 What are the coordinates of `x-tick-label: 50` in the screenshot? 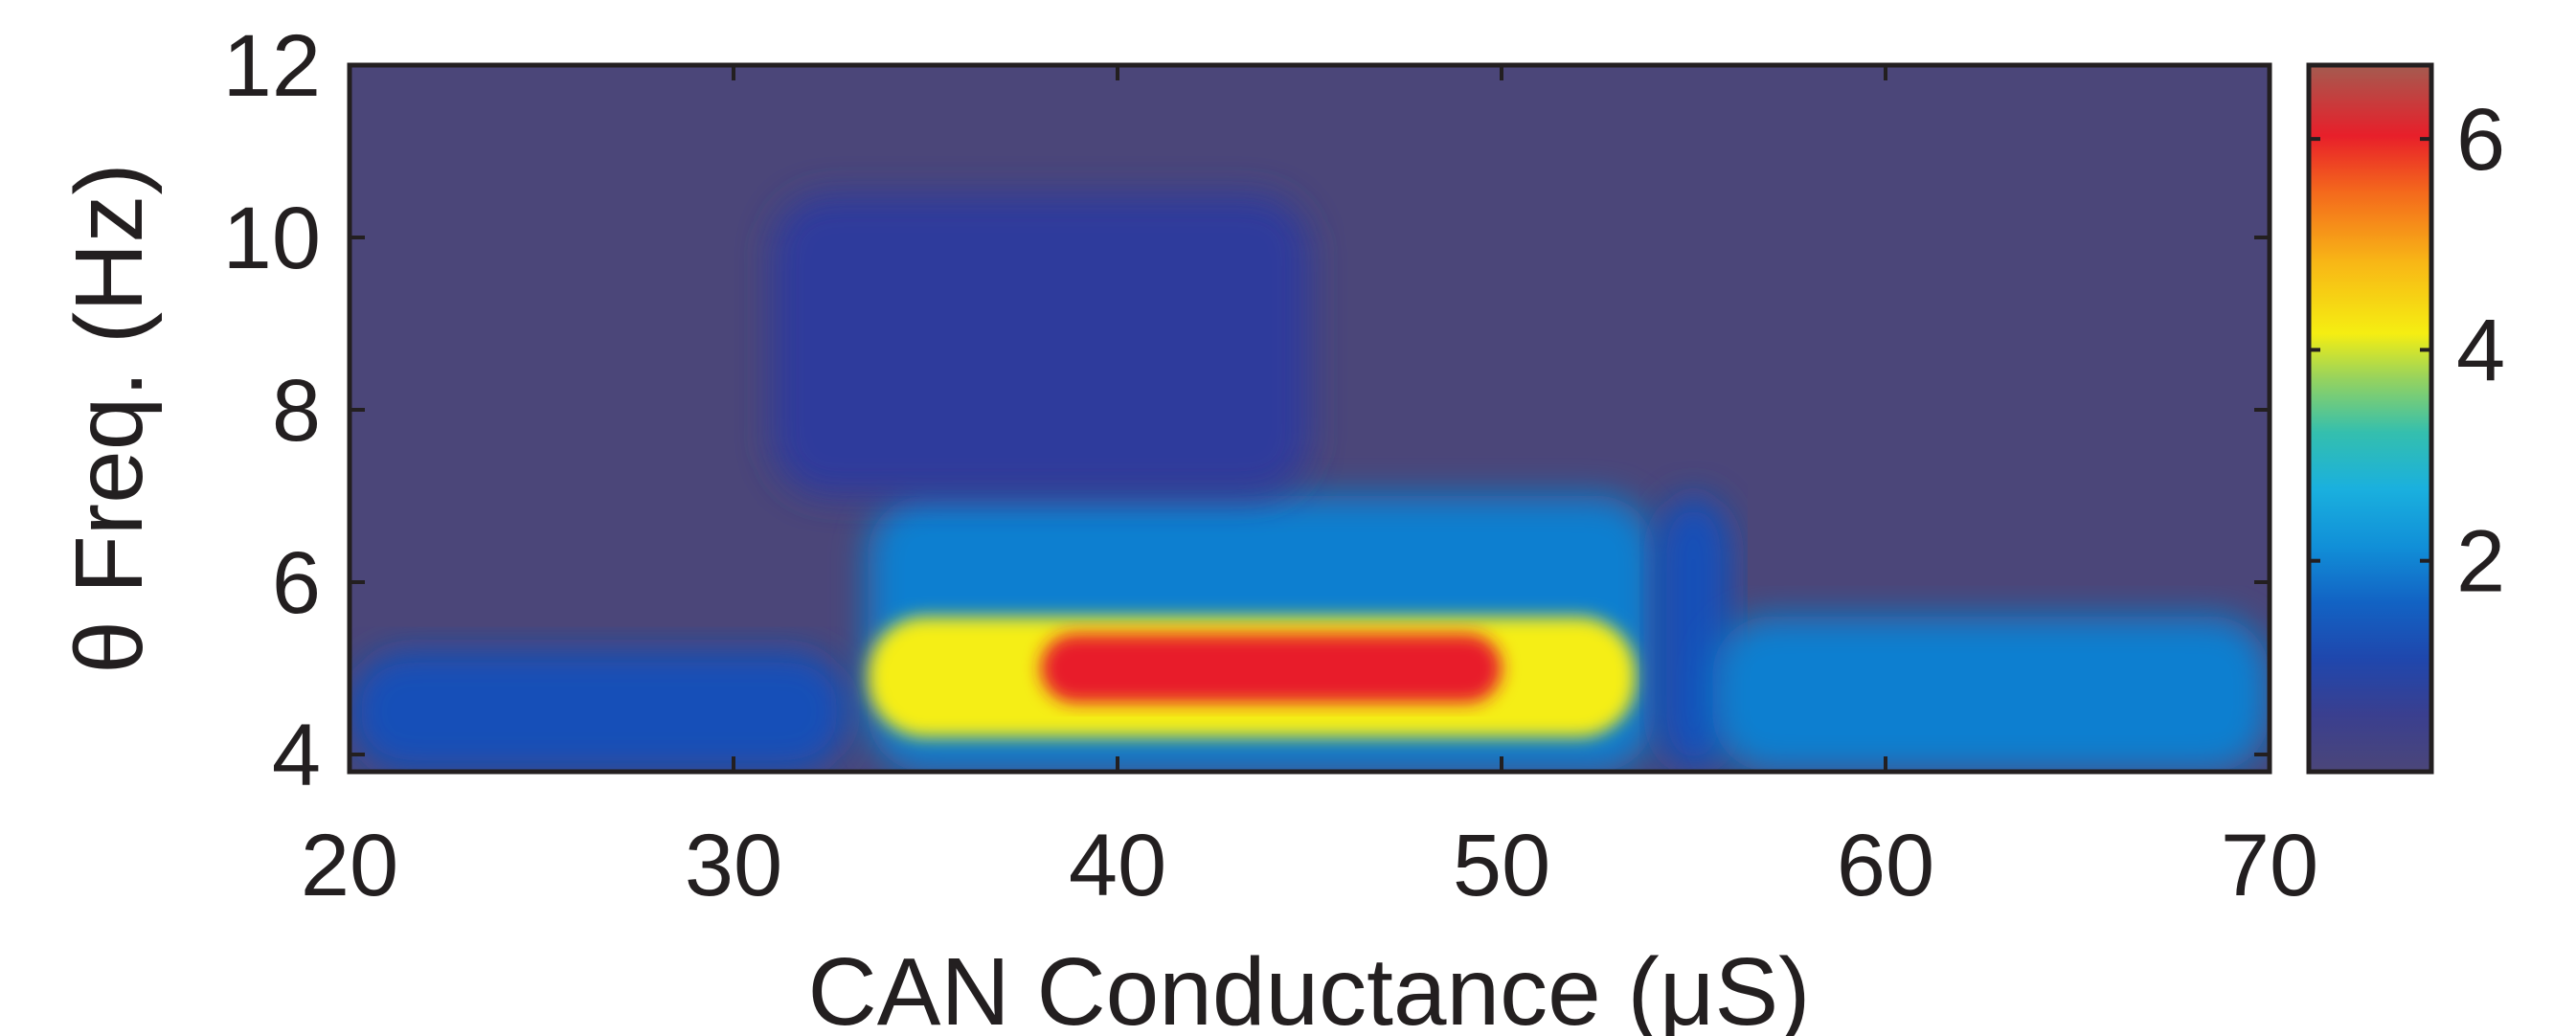 It's located at (1501, 865).